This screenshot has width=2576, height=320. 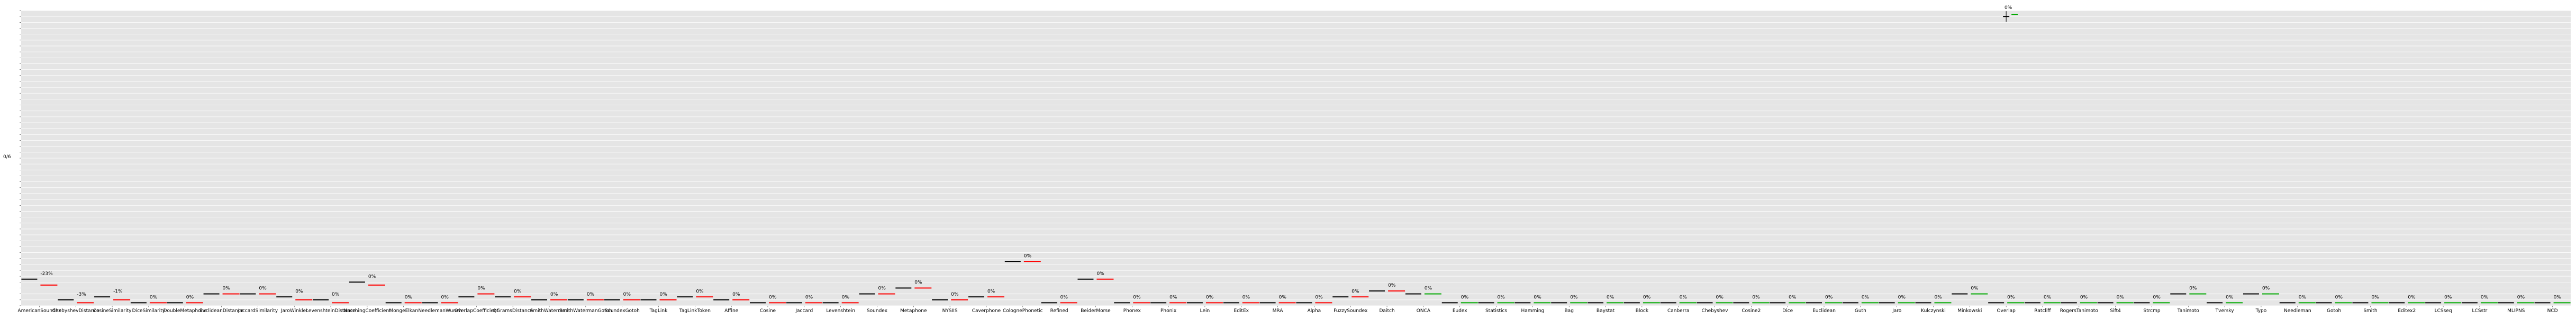 What do you see at coordinates (1023, 311) in the screenshot?
I see `x-tick-label: ColognePhonetic` at bounding box center [1023, 311].